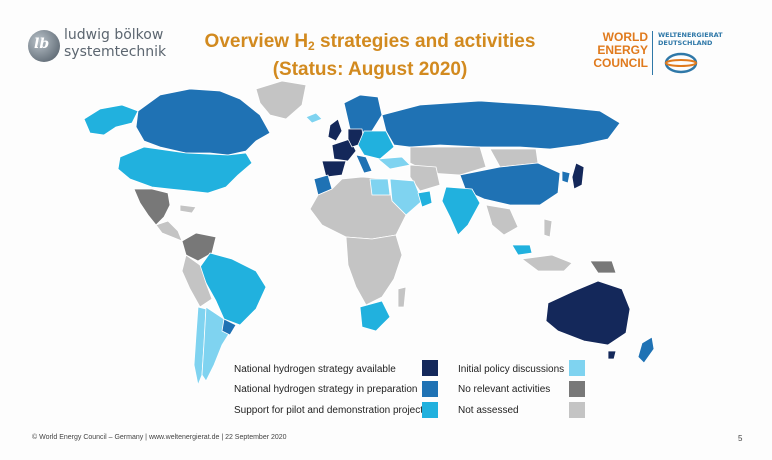 This screenshot has width=772, height=460. What do you see at coordinates (522, 250) in the screenshot?
I see `region-malaysia` at bounding box center [522, 250].